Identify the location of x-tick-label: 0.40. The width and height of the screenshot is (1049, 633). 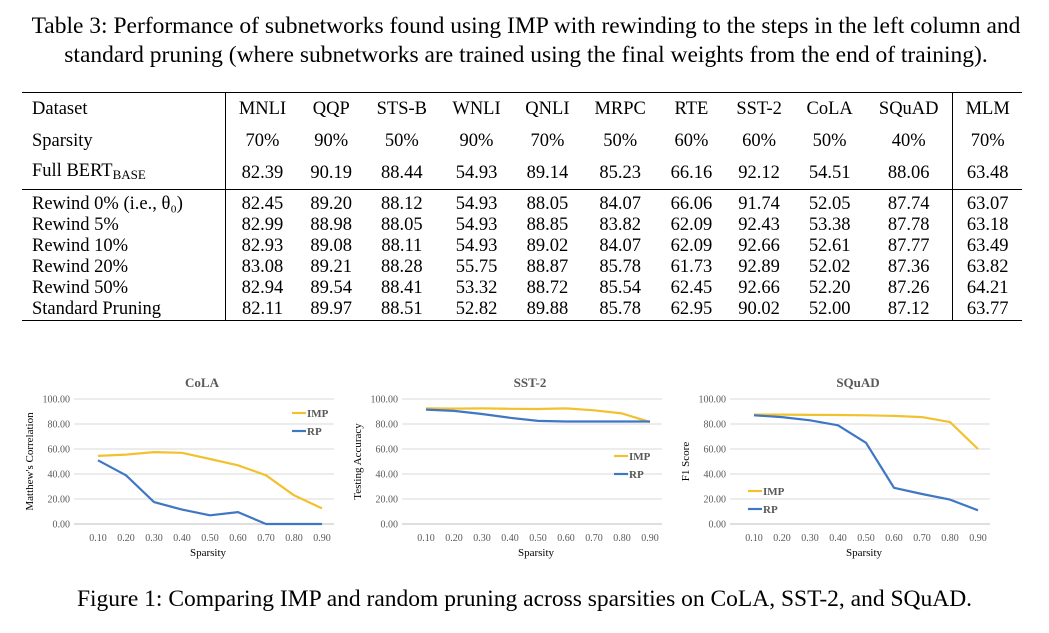
(510, 538).